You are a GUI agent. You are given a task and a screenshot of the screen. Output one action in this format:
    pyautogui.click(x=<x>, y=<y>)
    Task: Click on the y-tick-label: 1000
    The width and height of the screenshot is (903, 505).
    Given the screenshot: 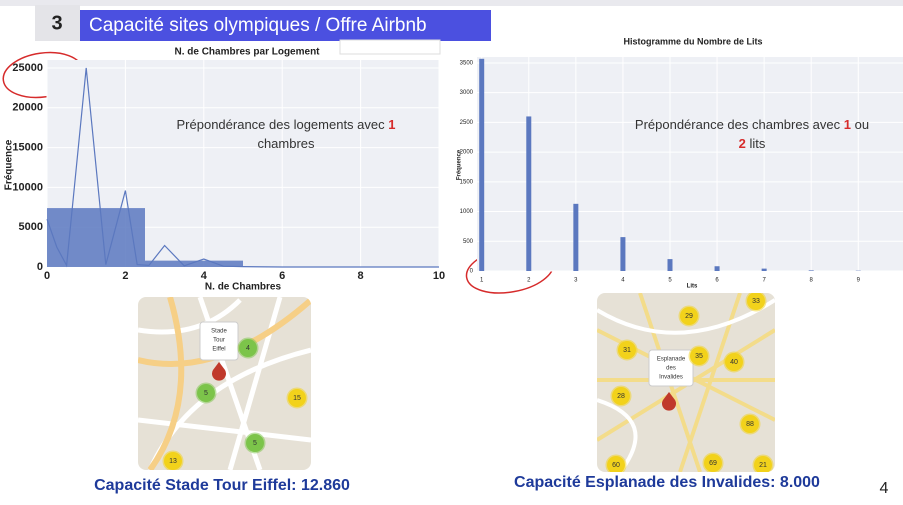 What is the action you would take?
    pyautogui.click(x=467, y=212)
    